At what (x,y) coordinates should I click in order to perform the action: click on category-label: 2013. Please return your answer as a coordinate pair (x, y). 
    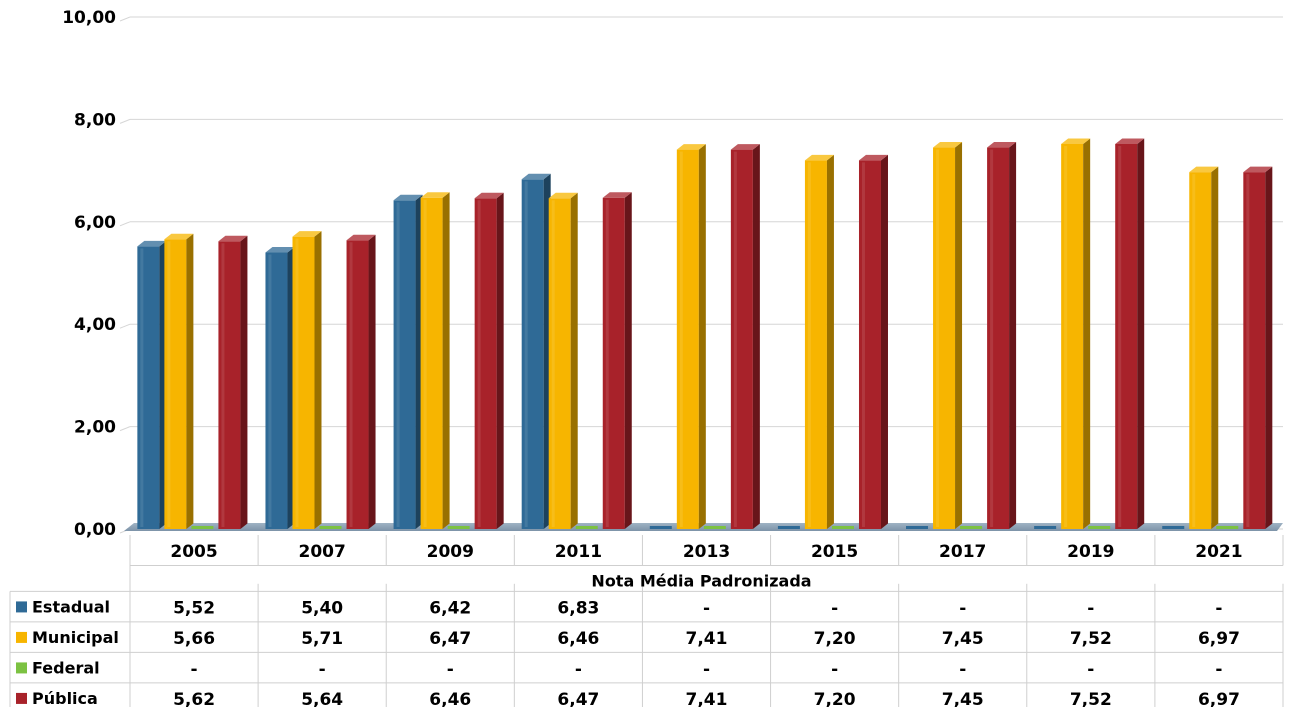
    Looking at the image, I should click on (706, 552).